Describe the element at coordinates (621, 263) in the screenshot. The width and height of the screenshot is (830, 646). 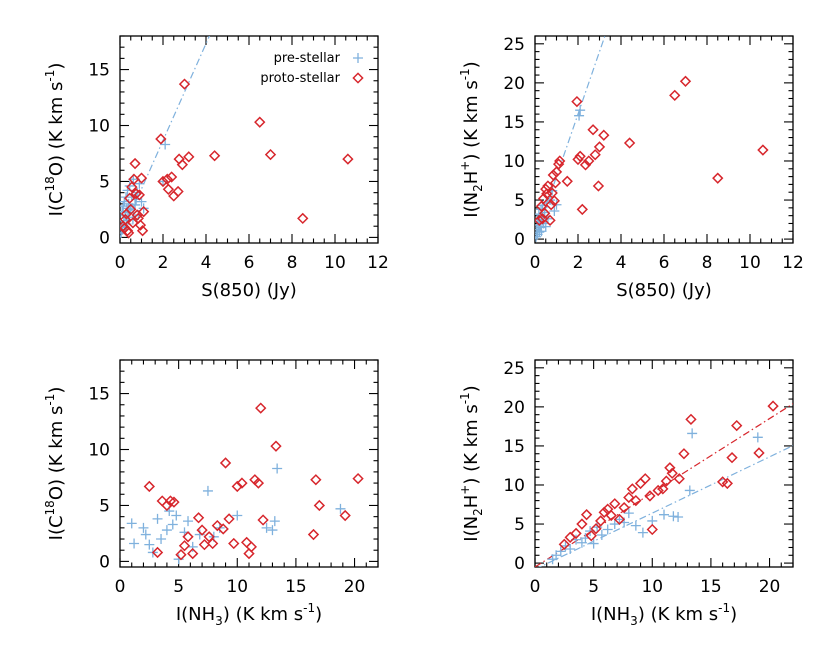
I see `x-tick-label: 4` at that location.